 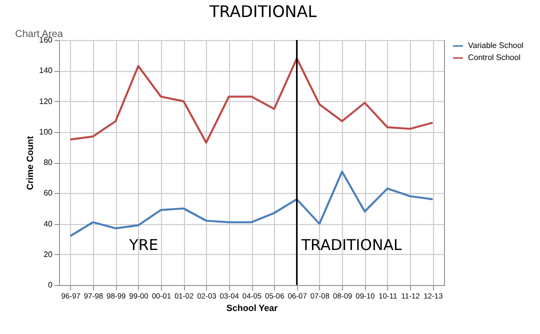 What do you see at coordinates (251, 203) in the screenshot?
I see `line-series` at bounding box center [251, 203].